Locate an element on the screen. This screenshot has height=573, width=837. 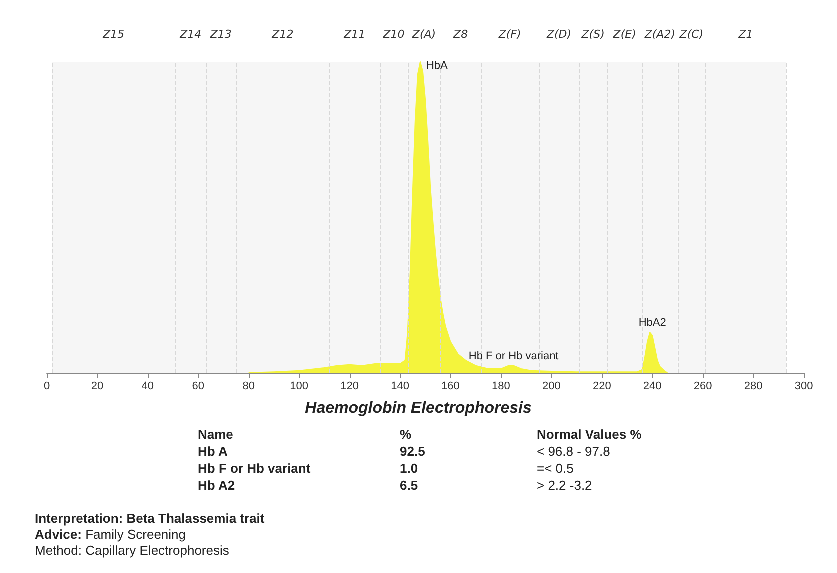
x-tick-label: 260 is located at coordinates (703, 386).